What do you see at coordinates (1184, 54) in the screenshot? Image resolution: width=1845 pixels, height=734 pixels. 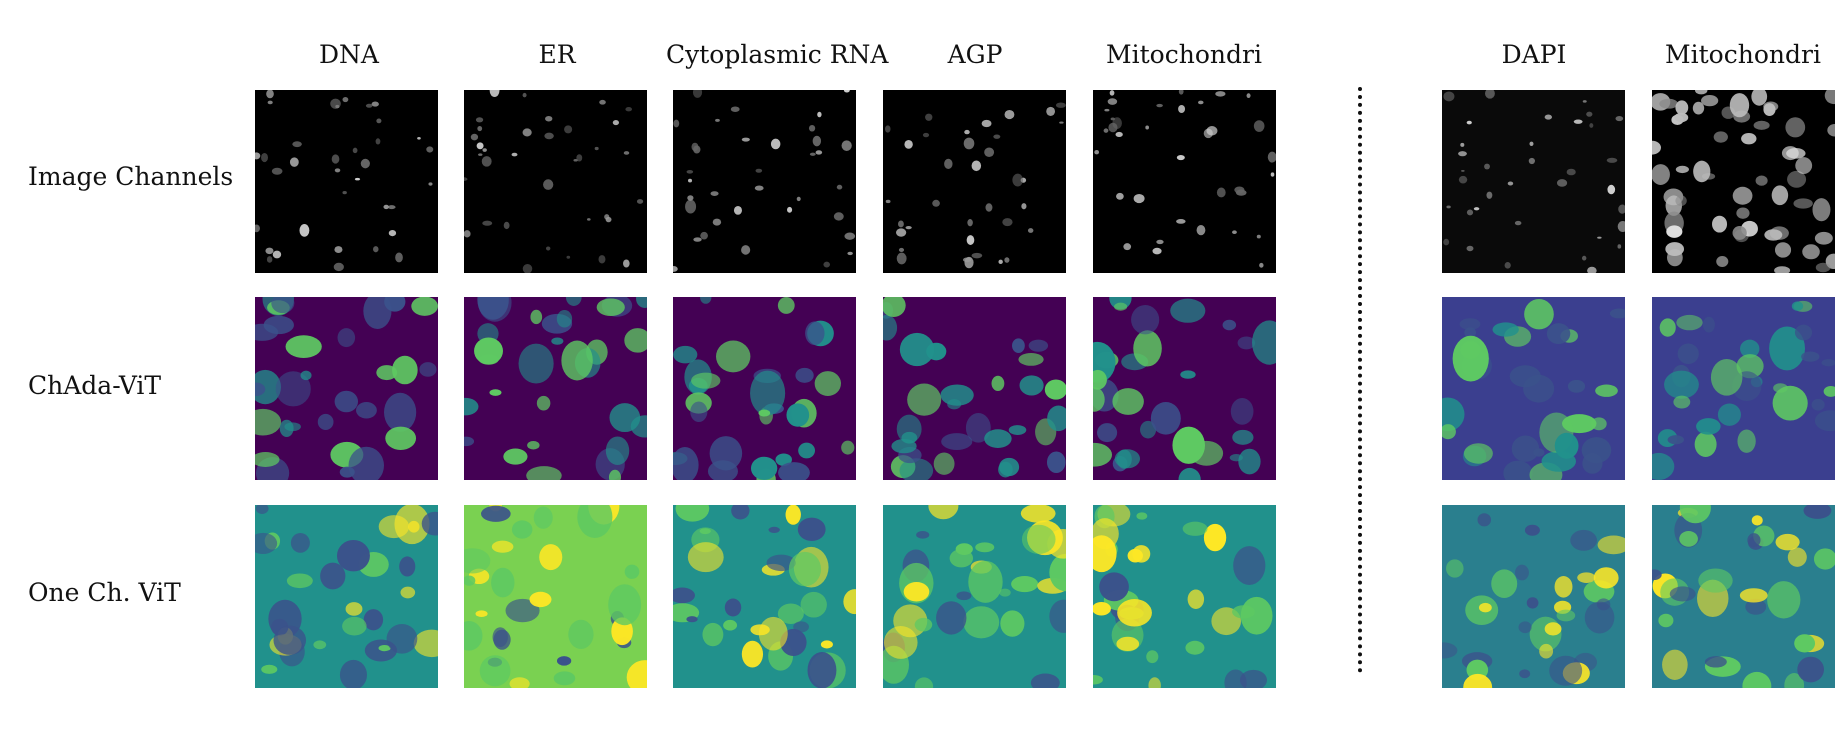 I see `column-label-mitochondria: Mitochondri` at bounding box center [1184, 54].